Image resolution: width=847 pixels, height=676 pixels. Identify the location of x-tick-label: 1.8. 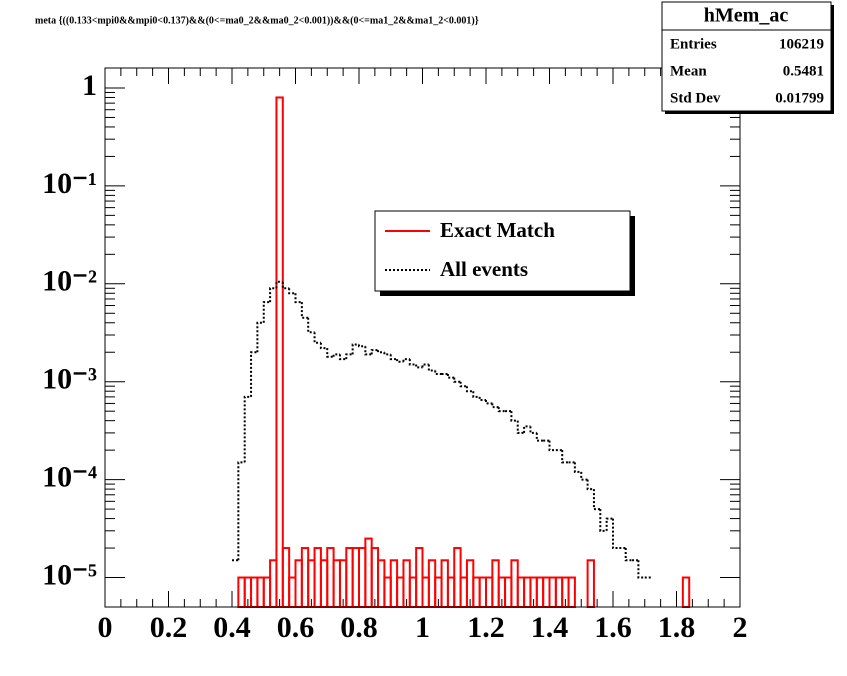
(677, 627).